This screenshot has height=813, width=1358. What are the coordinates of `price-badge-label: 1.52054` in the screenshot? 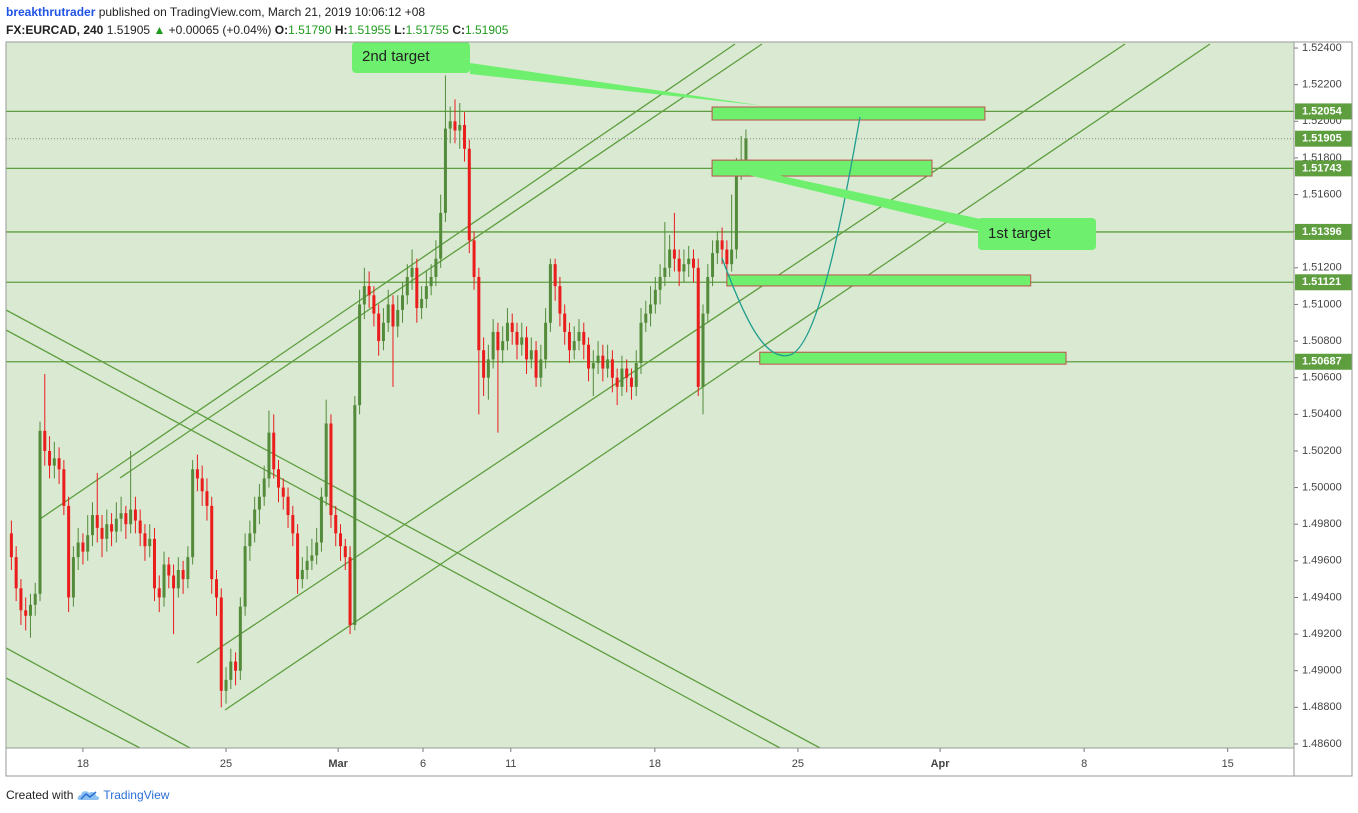 It's located at (1322, 111).